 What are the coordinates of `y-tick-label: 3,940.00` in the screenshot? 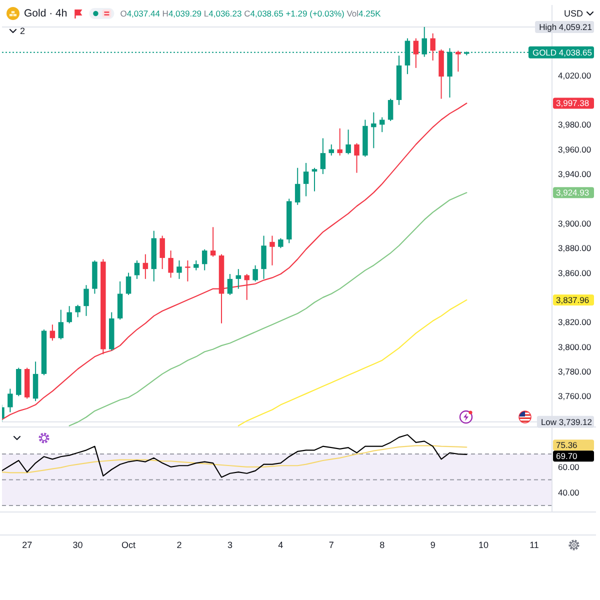 It's located at (575, 174).